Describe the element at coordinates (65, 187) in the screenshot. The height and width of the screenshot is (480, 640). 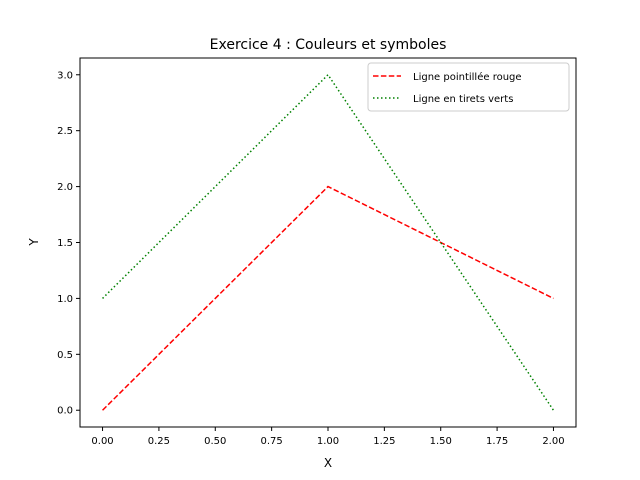
I see `y-tick-label: 2.0` at that location.